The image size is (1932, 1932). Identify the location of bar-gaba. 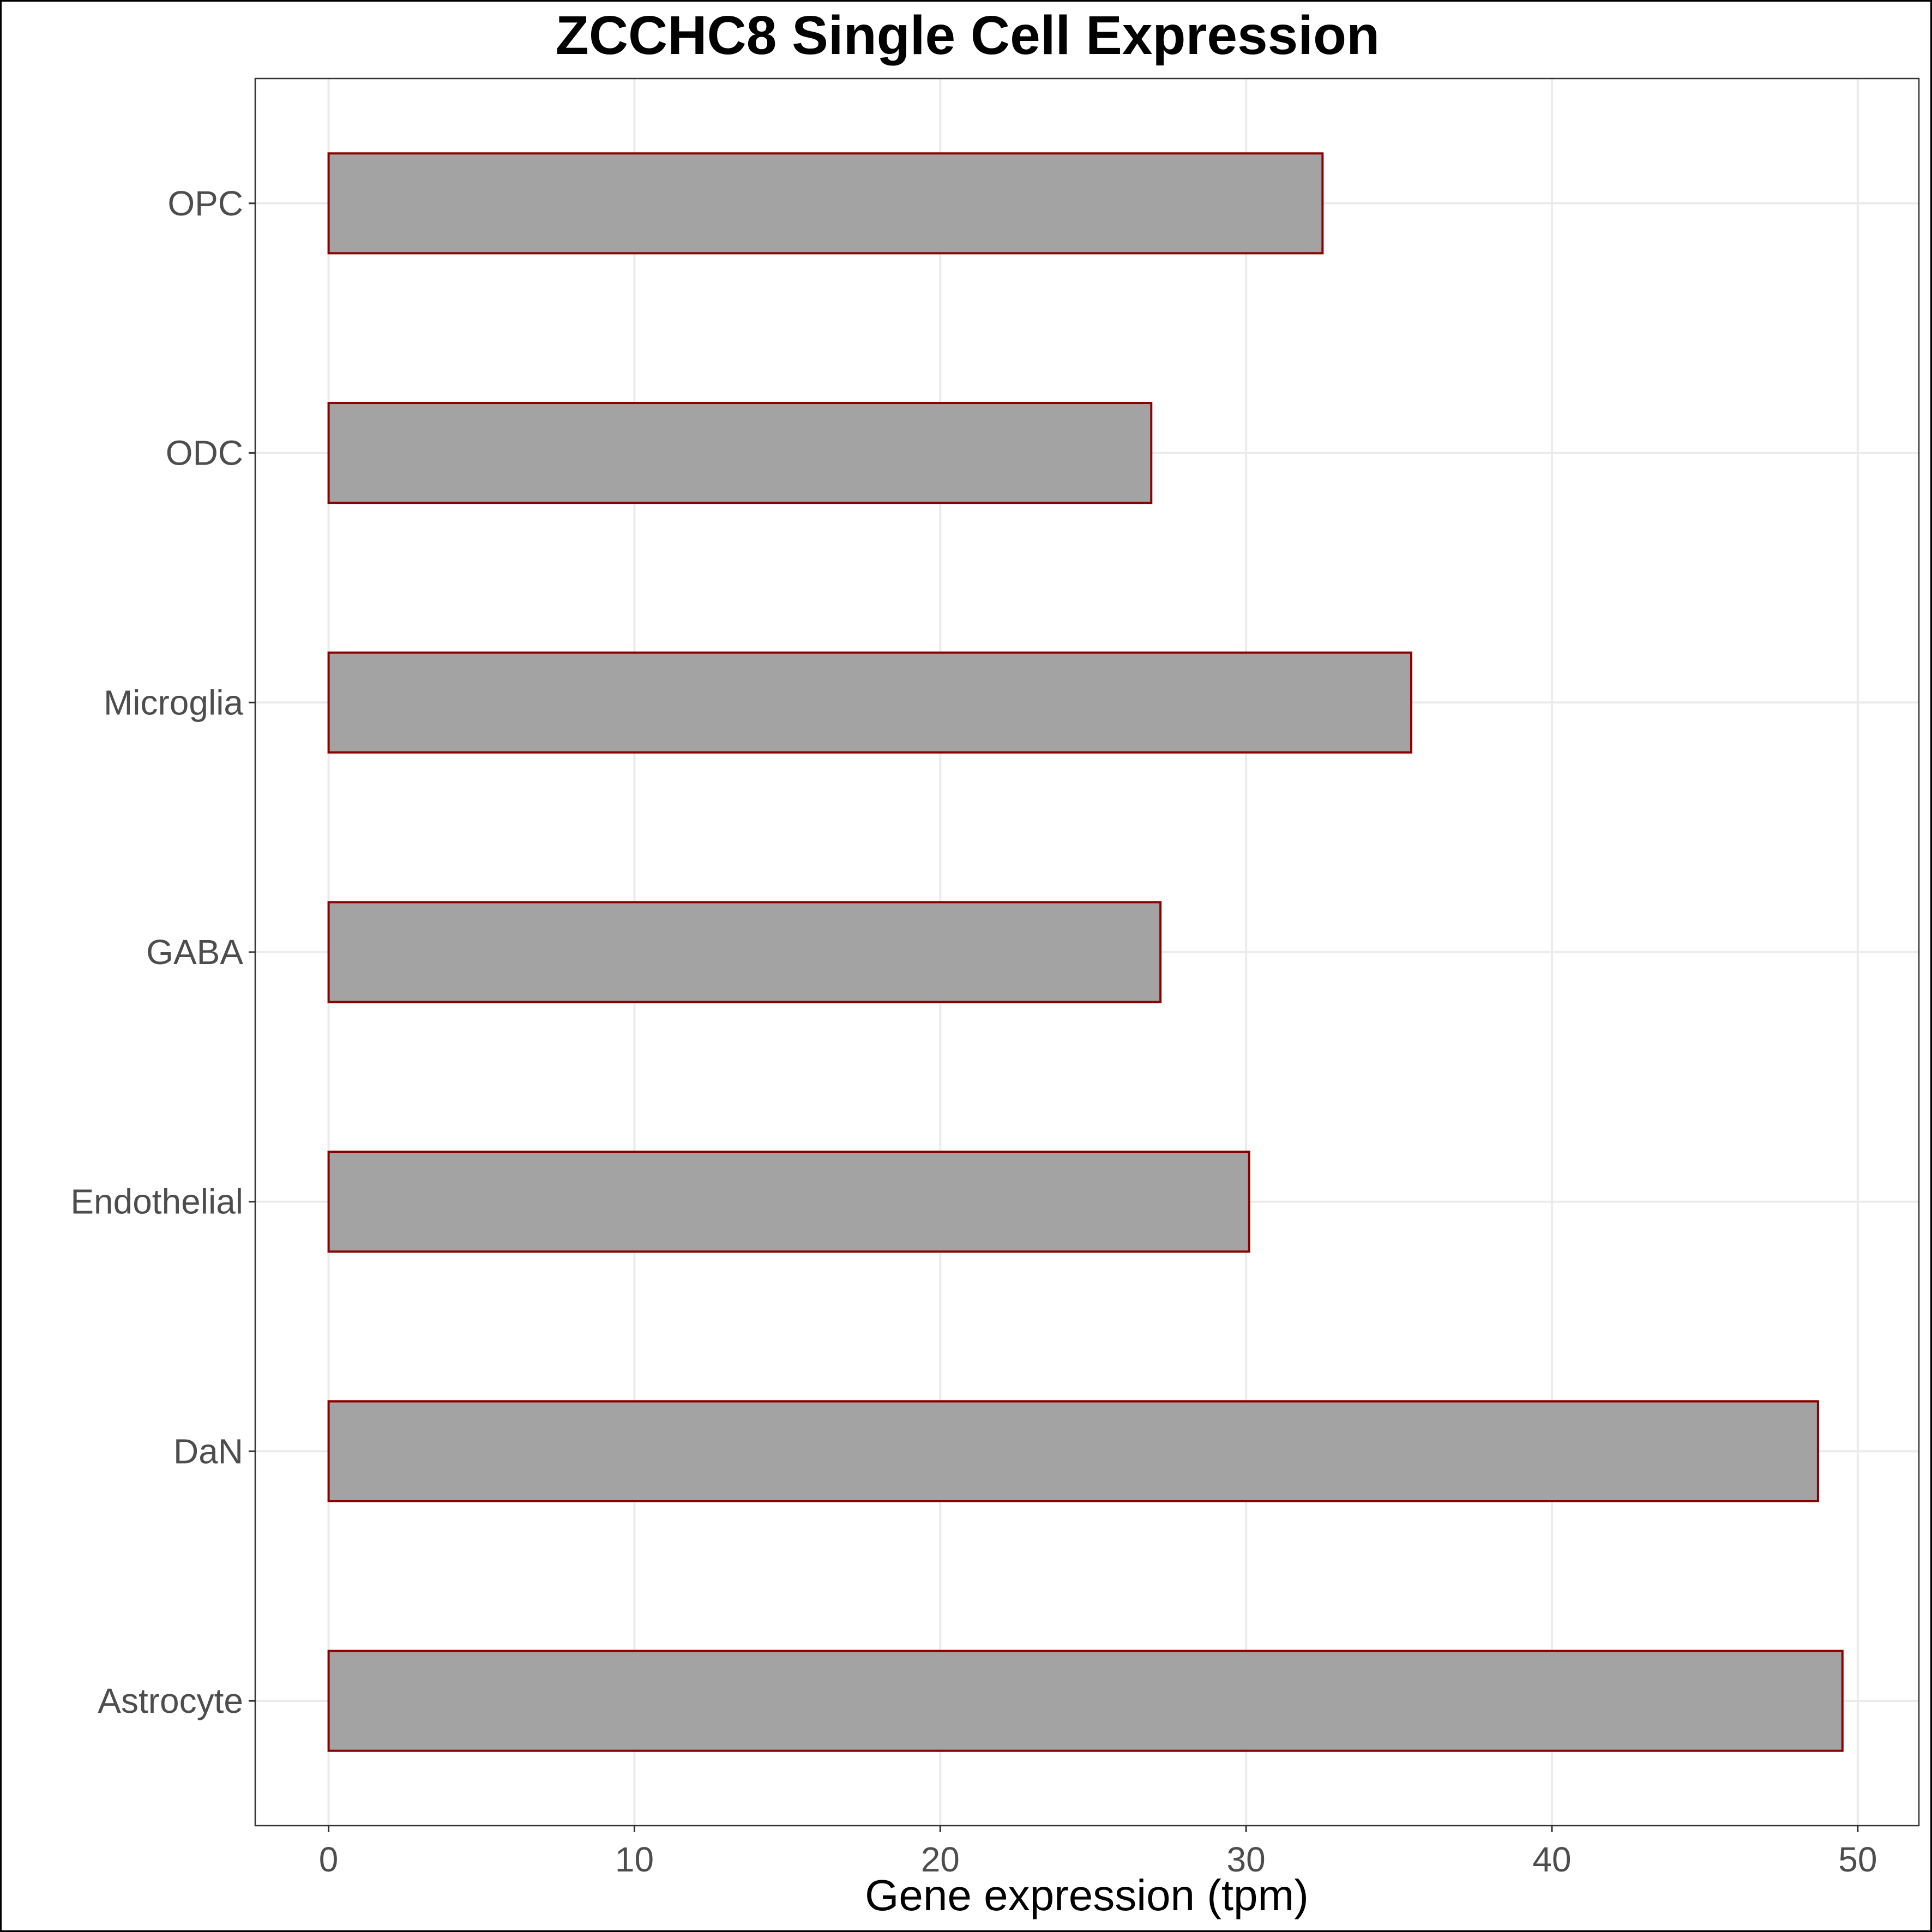
(744, 952).